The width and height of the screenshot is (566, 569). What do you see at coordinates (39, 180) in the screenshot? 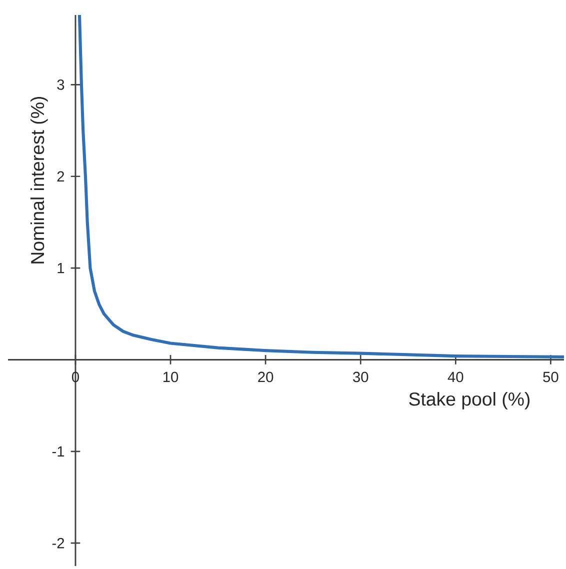
I see `y-axis-title: Nominal interest (%)` at bounding box center [39, 180].